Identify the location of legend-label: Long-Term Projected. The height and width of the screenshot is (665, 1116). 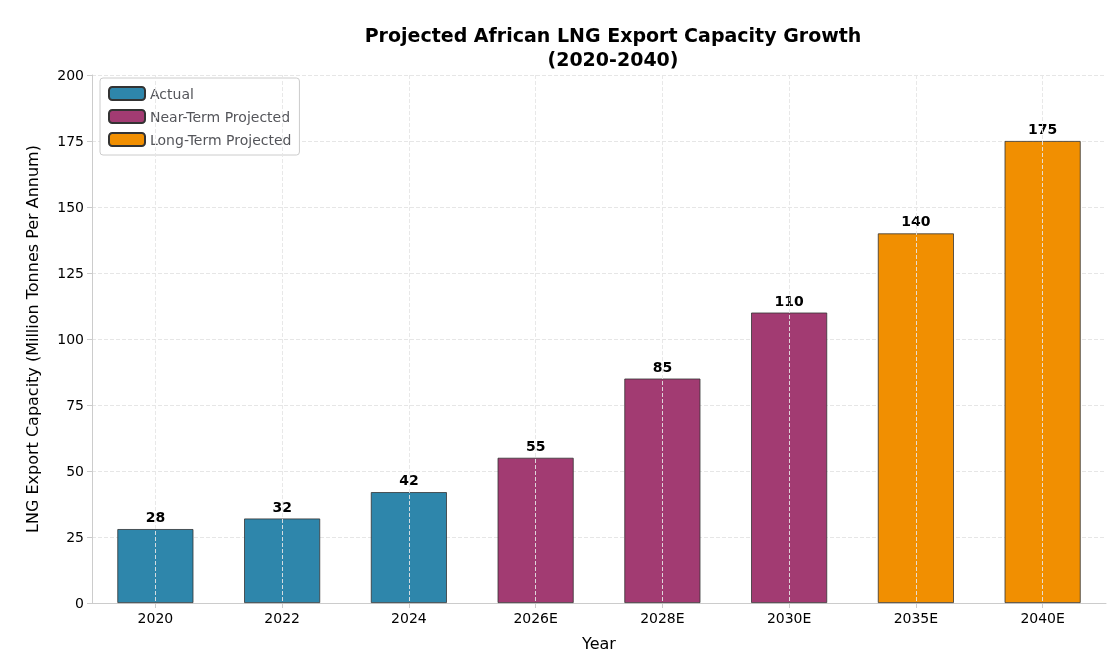
(221, 139).